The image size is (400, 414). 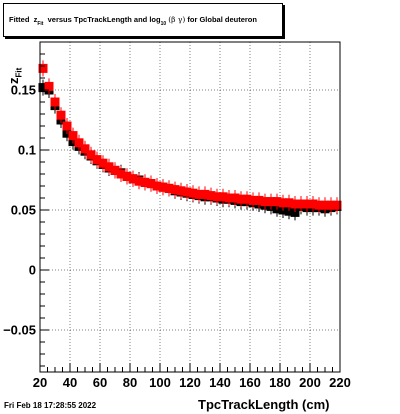 I want to click on y-tick-label: 0.1, so click(x=27, y=150).